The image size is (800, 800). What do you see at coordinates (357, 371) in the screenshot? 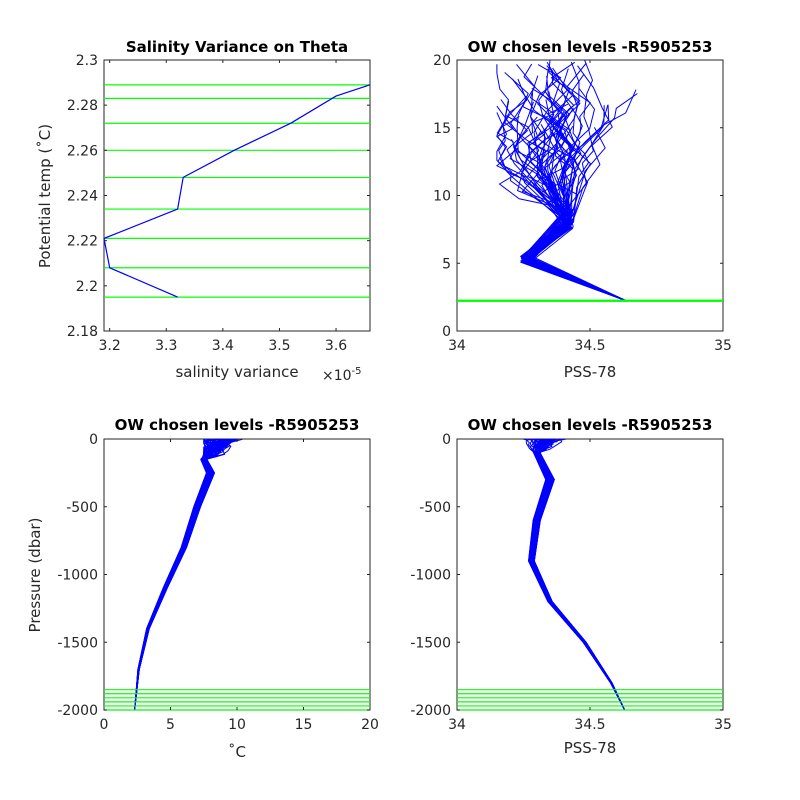
I see `panel1-x-exponent-power: -5` at bounding box center [357, 371].